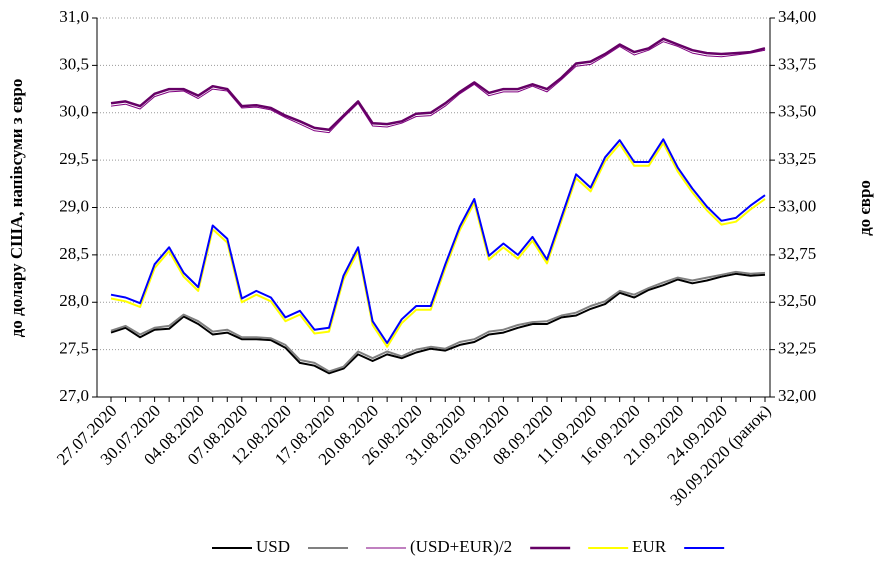 This screenshot has width=883, height=561. I want to click on y2-tick-label: 32,25, so click(797, 348).